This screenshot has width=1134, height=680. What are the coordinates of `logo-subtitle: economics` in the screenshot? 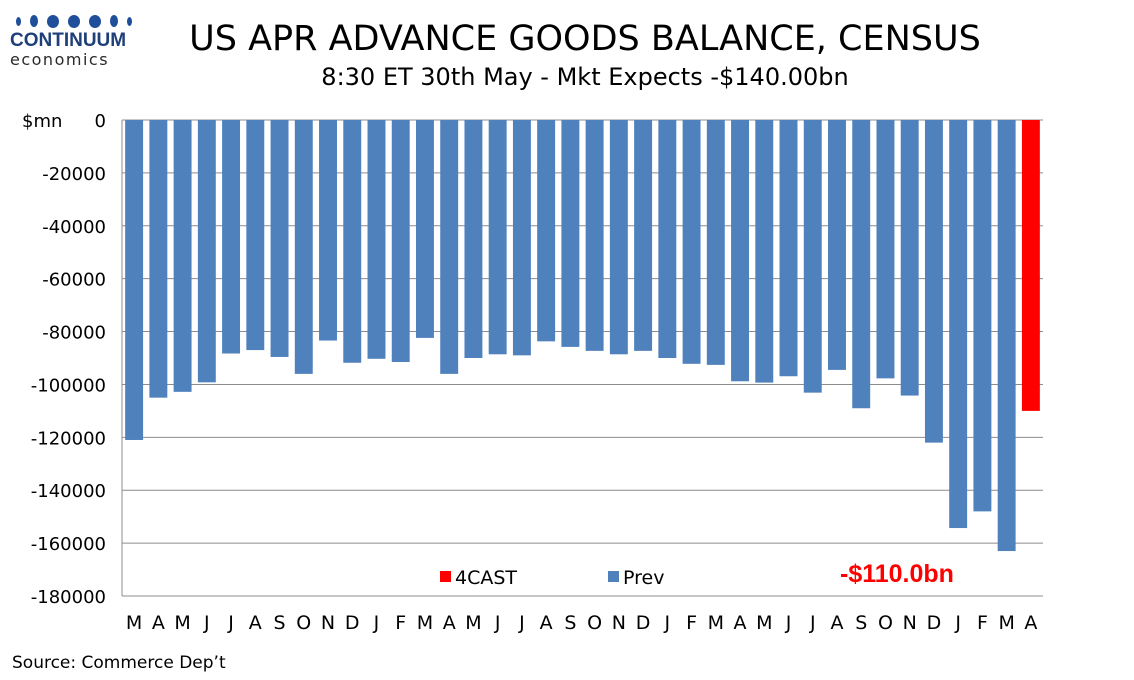 It's located at (60, 59).